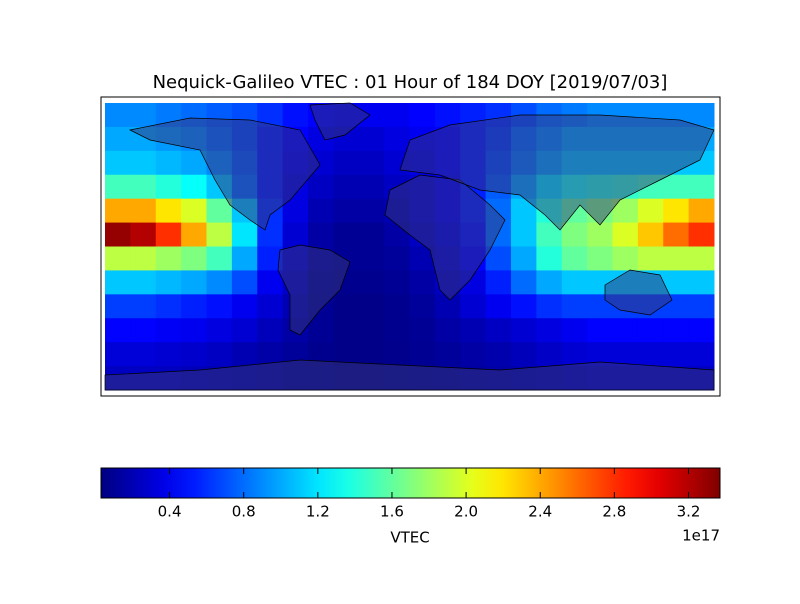  What do you see at coordinates (409, 538) in the screenshot?
I see `colorbar-label: VTEC` at bounding box center [409, 538].